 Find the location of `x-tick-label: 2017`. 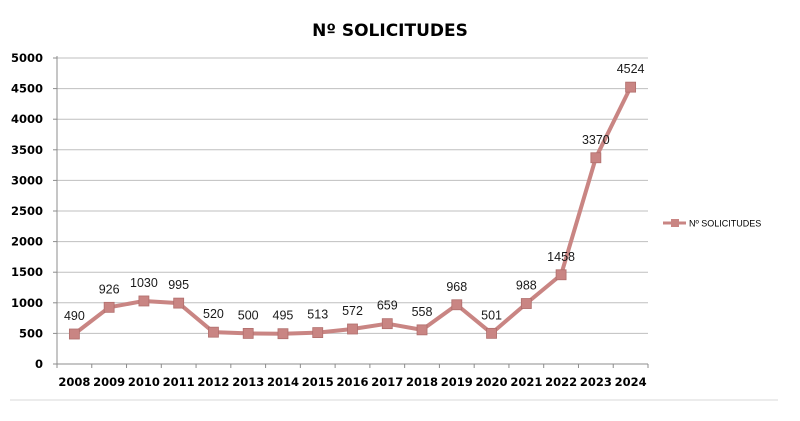

x-tick-label: 2017 is located at coordinates (387, 382).